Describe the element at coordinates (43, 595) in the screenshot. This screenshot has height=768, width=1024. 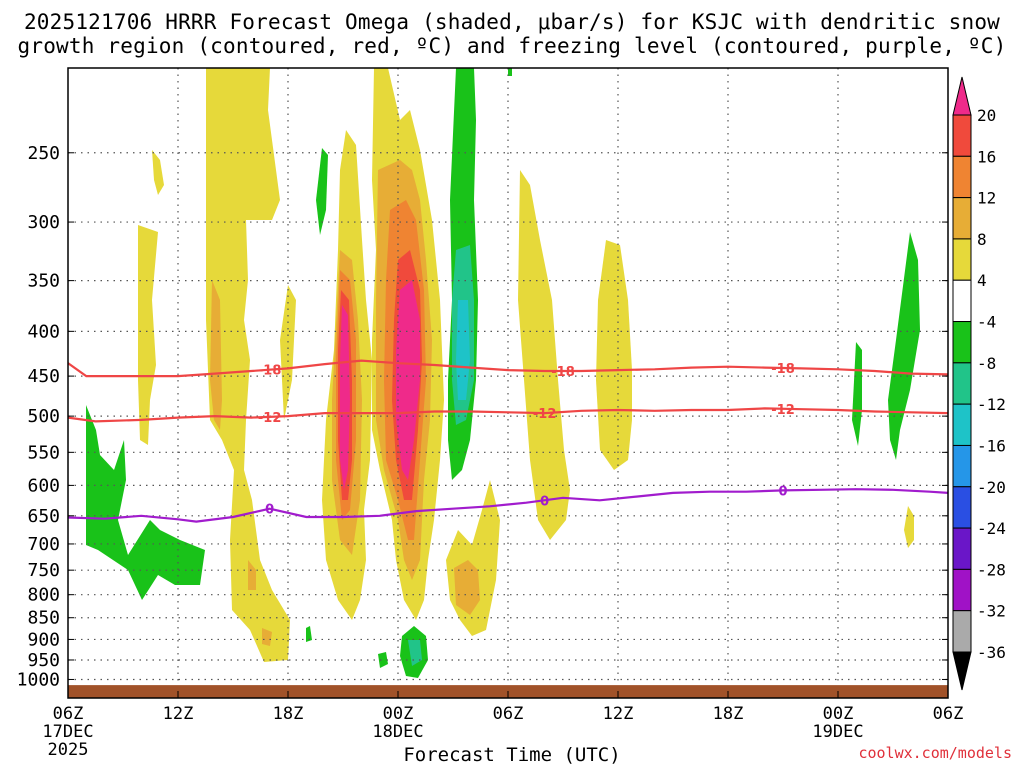
I see `y-tick-label: 800` at that location.